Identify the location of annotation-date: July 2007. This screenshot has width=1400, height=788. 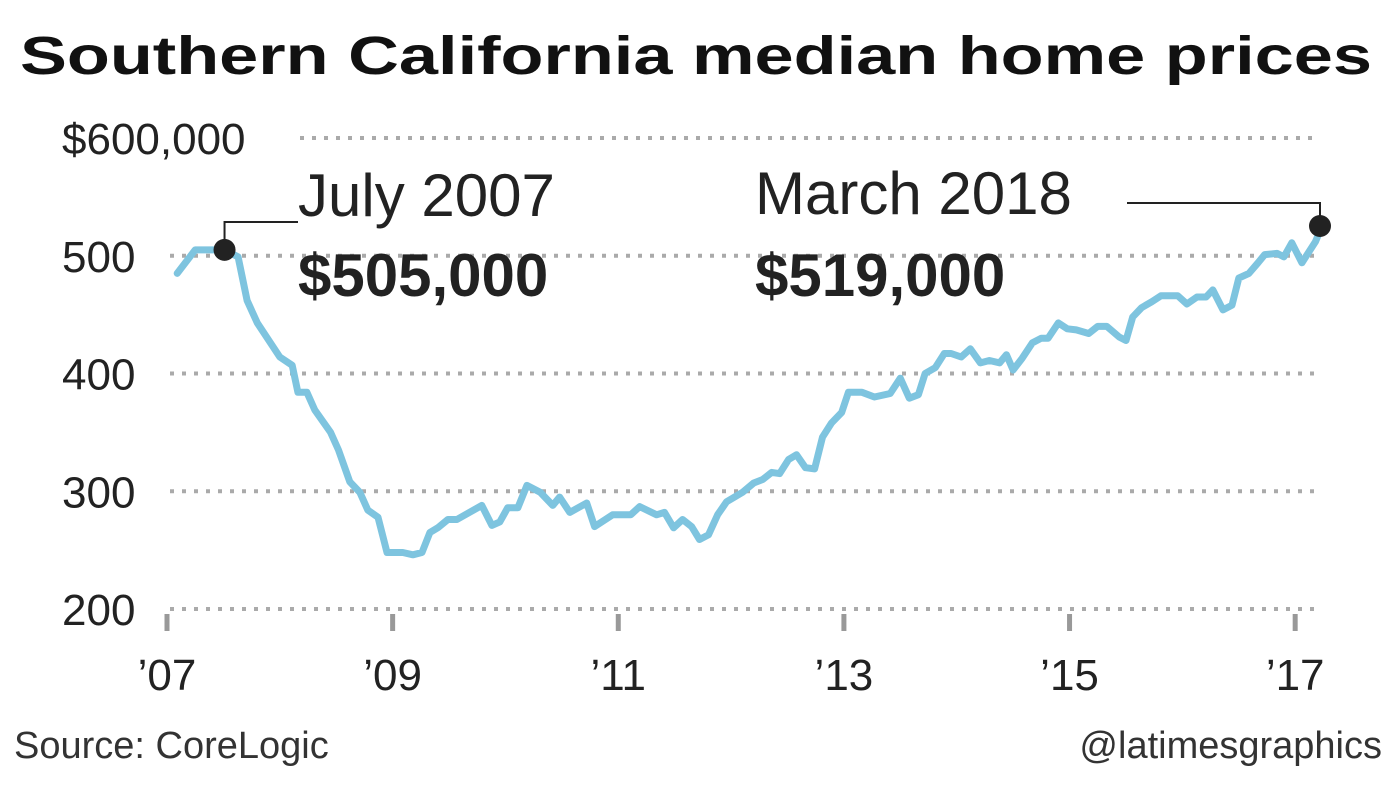
(426, 195).